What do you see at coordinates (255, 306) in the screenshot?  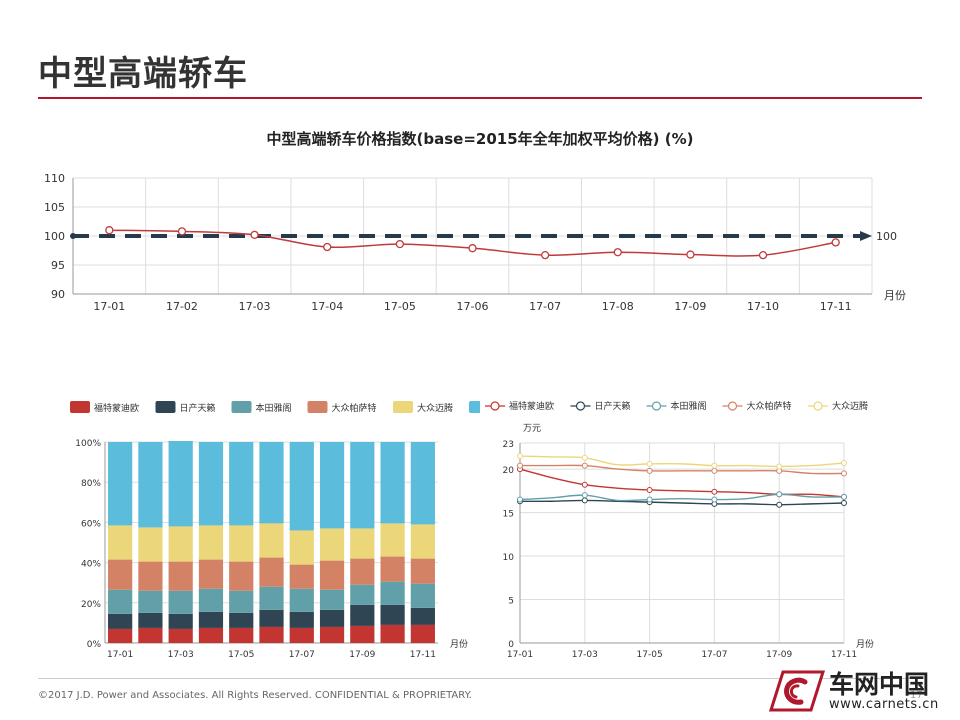 I see `x-tick-label: 17-03` at bounding box center [255, 306].